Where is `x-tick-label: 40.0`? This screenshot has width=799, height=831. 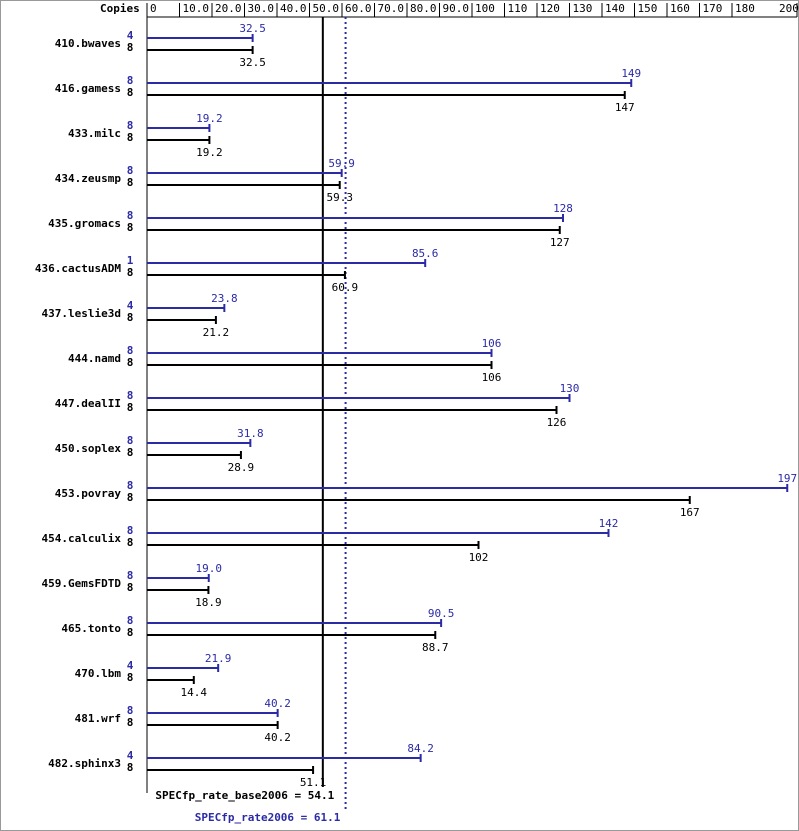
x-tick-label: 40.0 is located at coordinates (293, 8).